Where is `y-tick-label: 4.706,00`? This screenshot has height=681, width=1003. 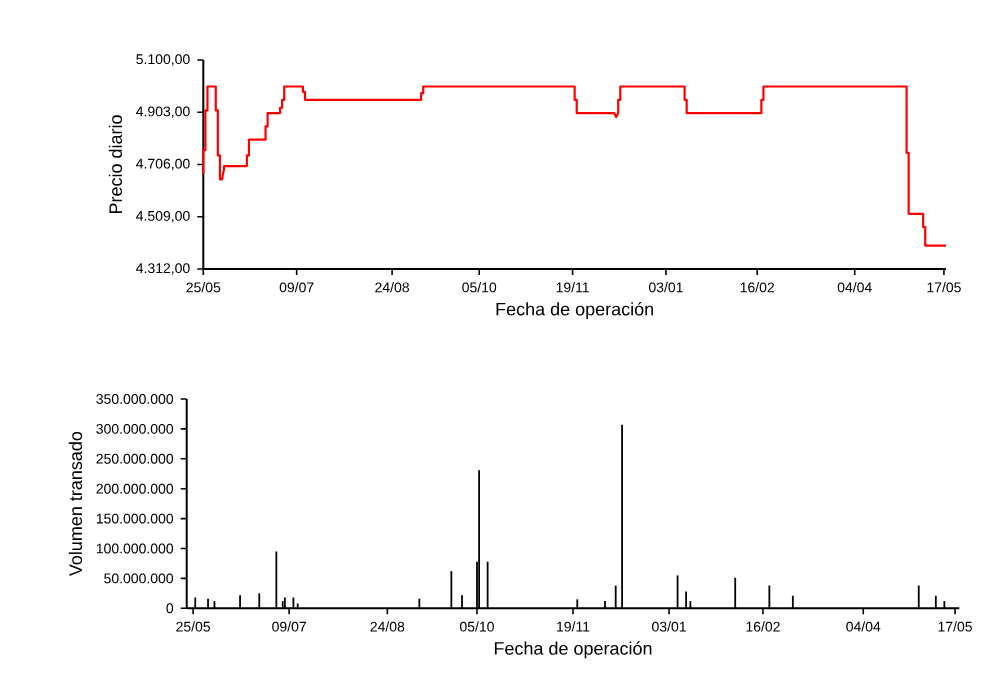 y-tick-label: 4.706,00 is located at coordinates (163, 164).